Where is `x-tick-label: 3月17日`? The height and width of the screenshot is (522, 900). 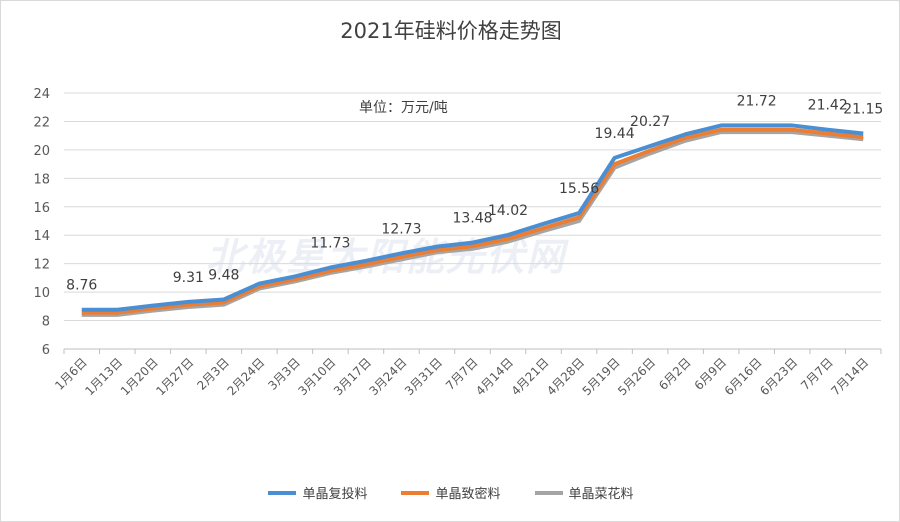
x-tick-label: 3月17日 is located at coordinates (352, 376).